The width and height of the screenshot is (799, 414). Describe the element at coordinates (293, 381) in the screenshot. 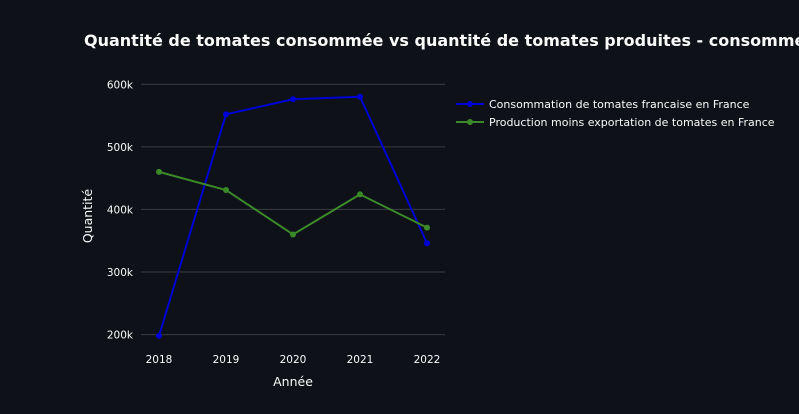

I see `x-axis-title: Année` at that location.